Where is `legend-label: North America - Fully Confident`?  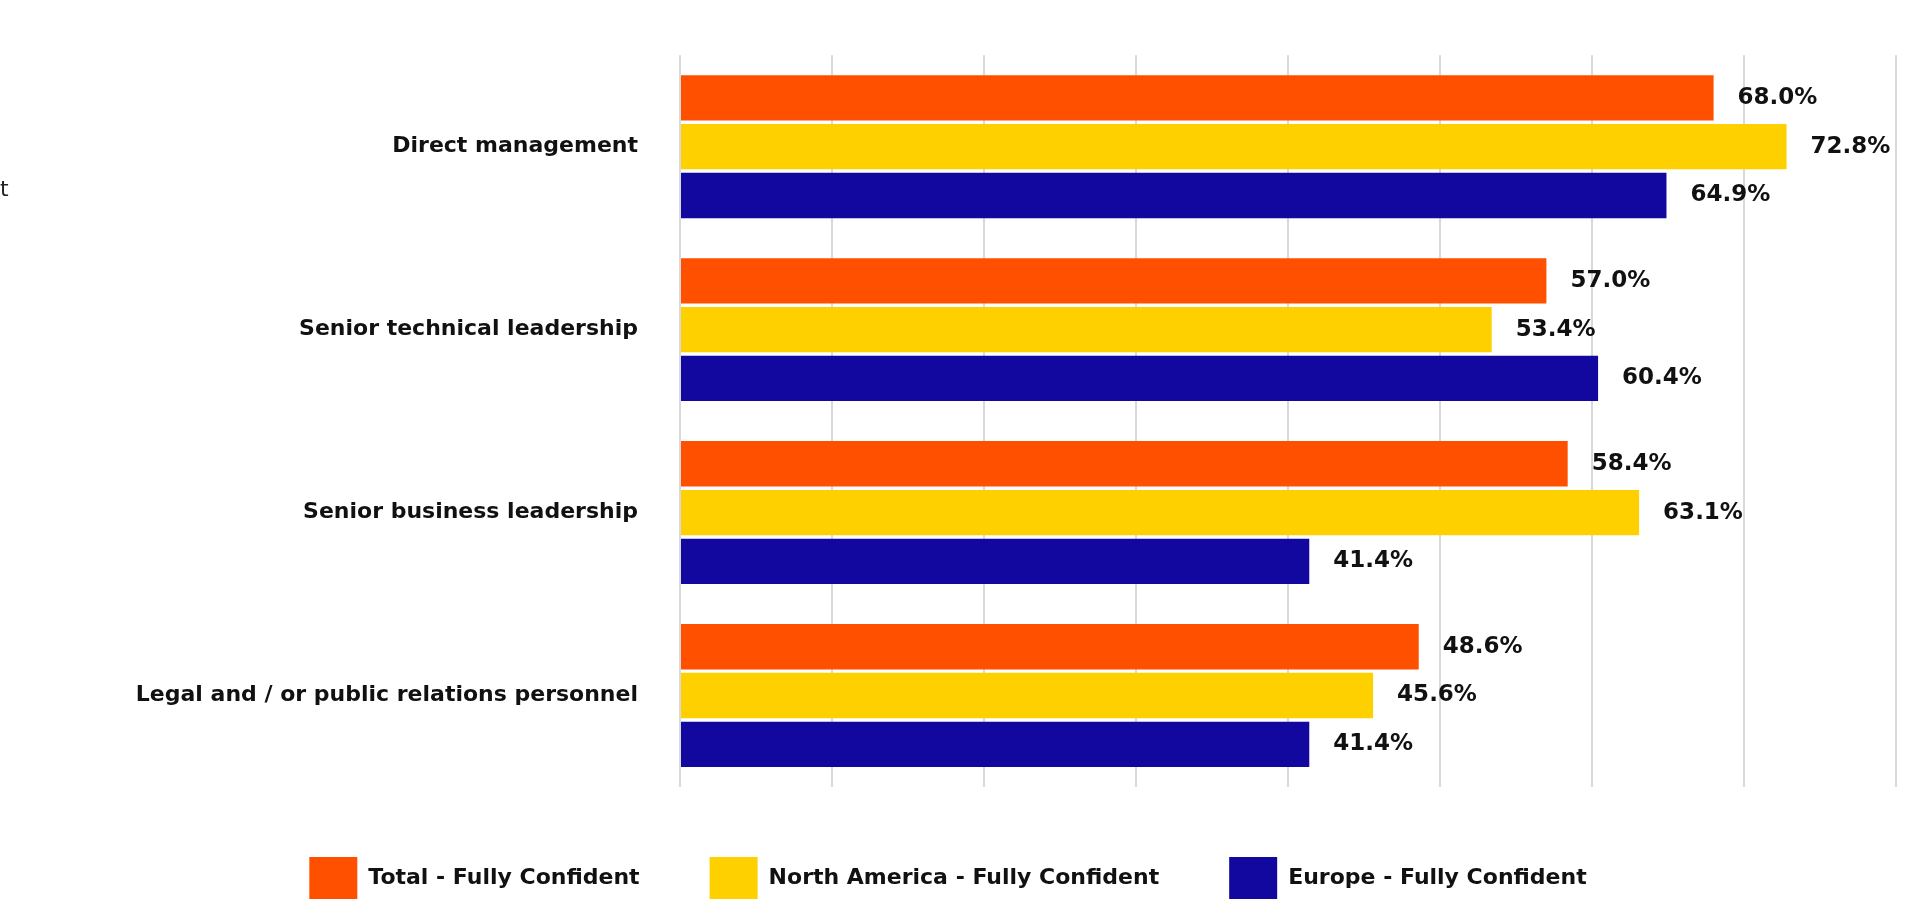 legend-label: North America - Fully Confident is located at coordinates (964, 876).